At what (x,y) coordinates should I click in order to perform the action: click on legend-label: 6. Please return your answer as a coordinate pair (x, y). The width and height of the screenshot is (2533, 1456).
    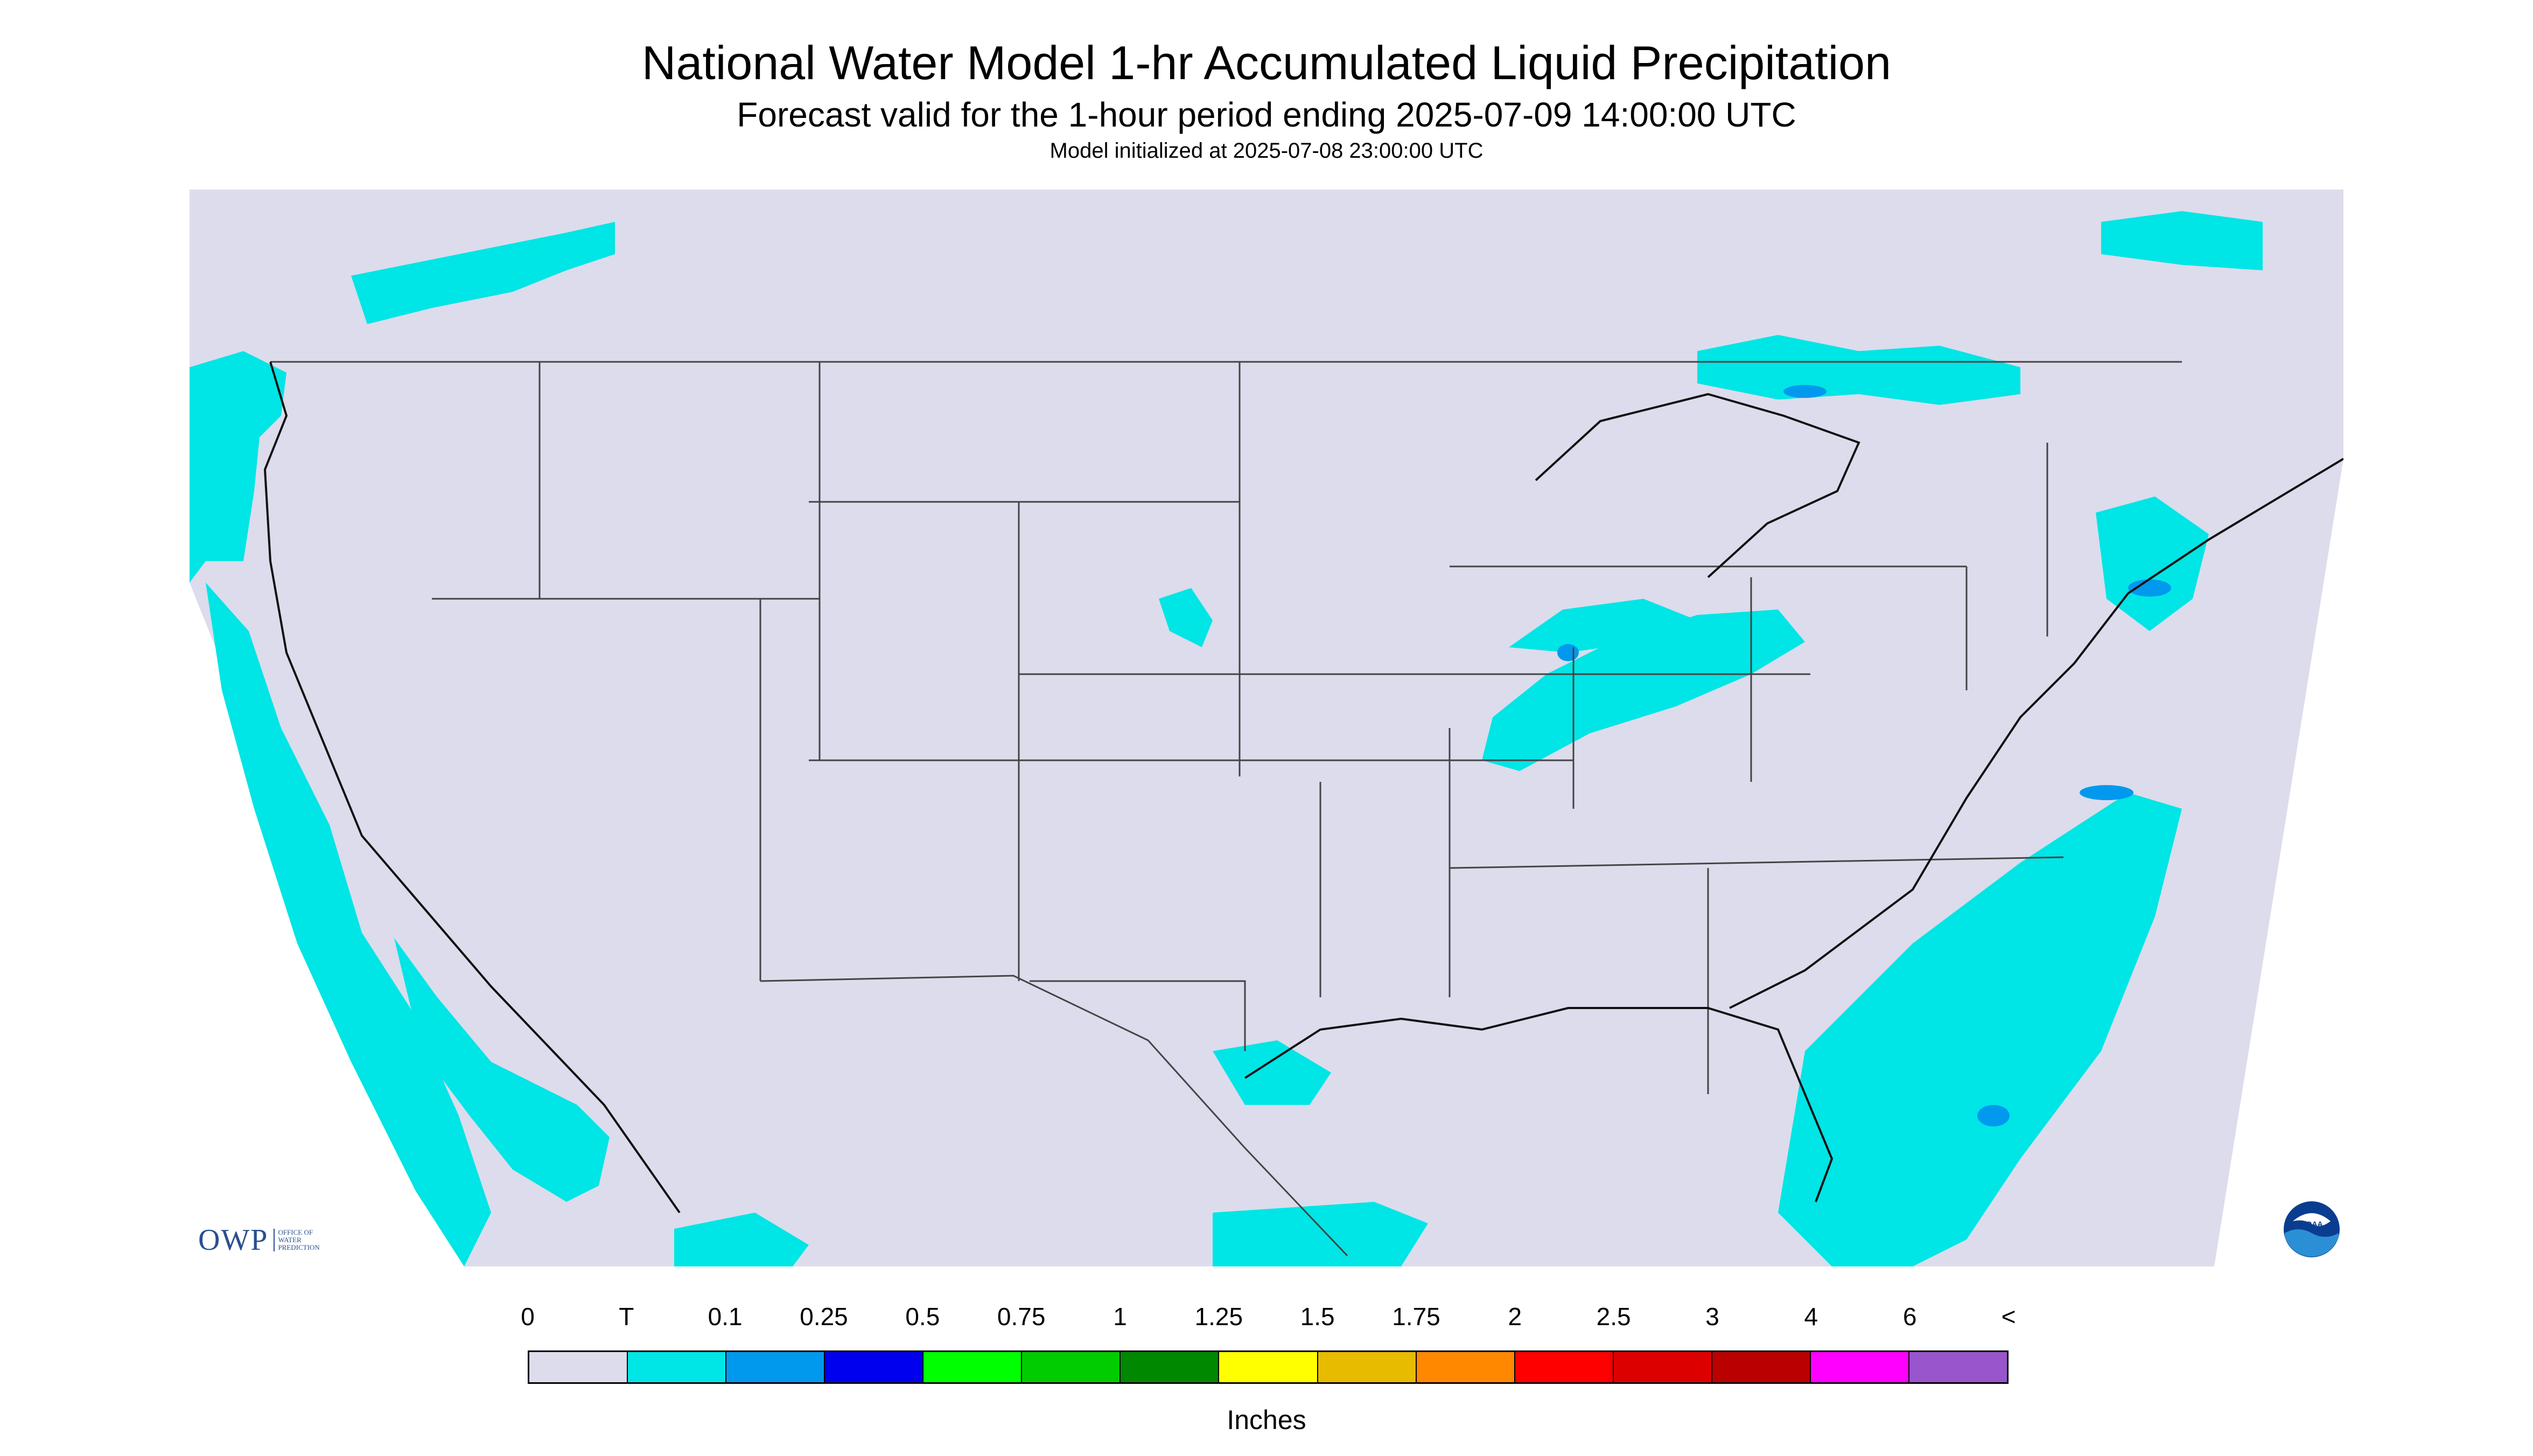
    Looking at the image, I should click on (1910, 1317).